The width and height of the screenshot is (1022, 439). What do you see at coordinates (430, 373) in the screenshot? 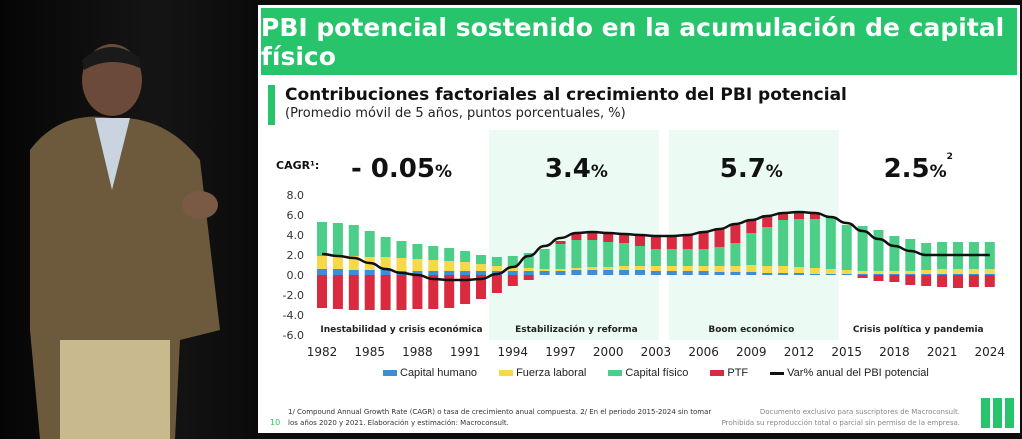
I see `legend-item: Capital humano` at bounding box center [430, 373].